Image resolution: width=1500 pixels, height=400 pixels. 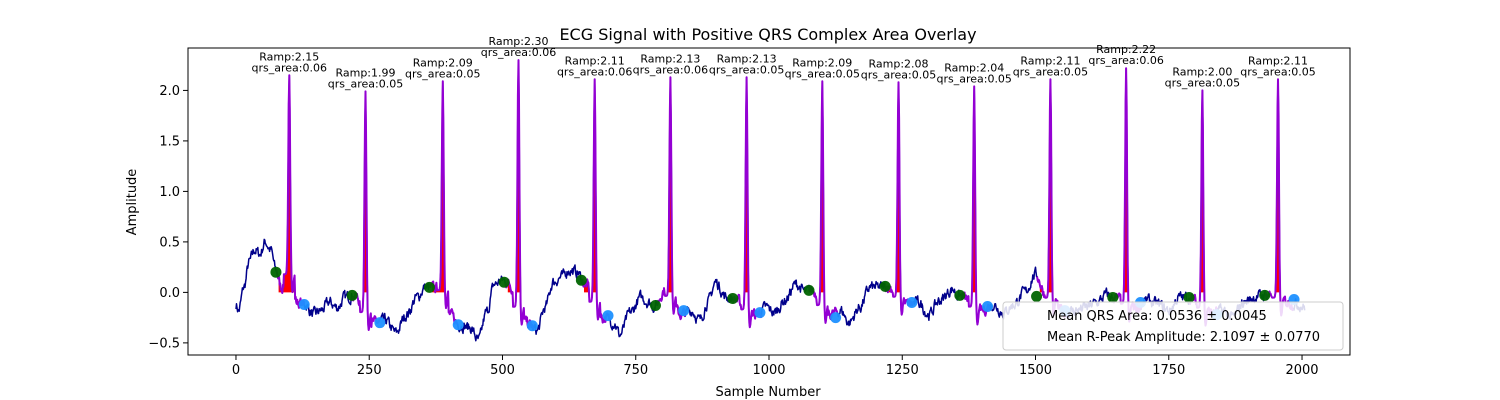 What do you see at coordinates (768, 392) in the screenshot?
I see `x-axis-label: Sample Number` at bounding box center [768, 392].